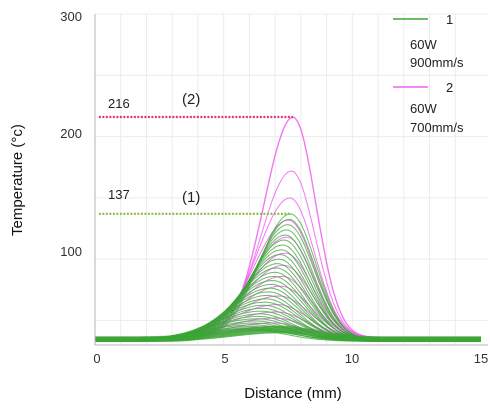  I want to click on x-tick-label: 15, so click(481, 358).